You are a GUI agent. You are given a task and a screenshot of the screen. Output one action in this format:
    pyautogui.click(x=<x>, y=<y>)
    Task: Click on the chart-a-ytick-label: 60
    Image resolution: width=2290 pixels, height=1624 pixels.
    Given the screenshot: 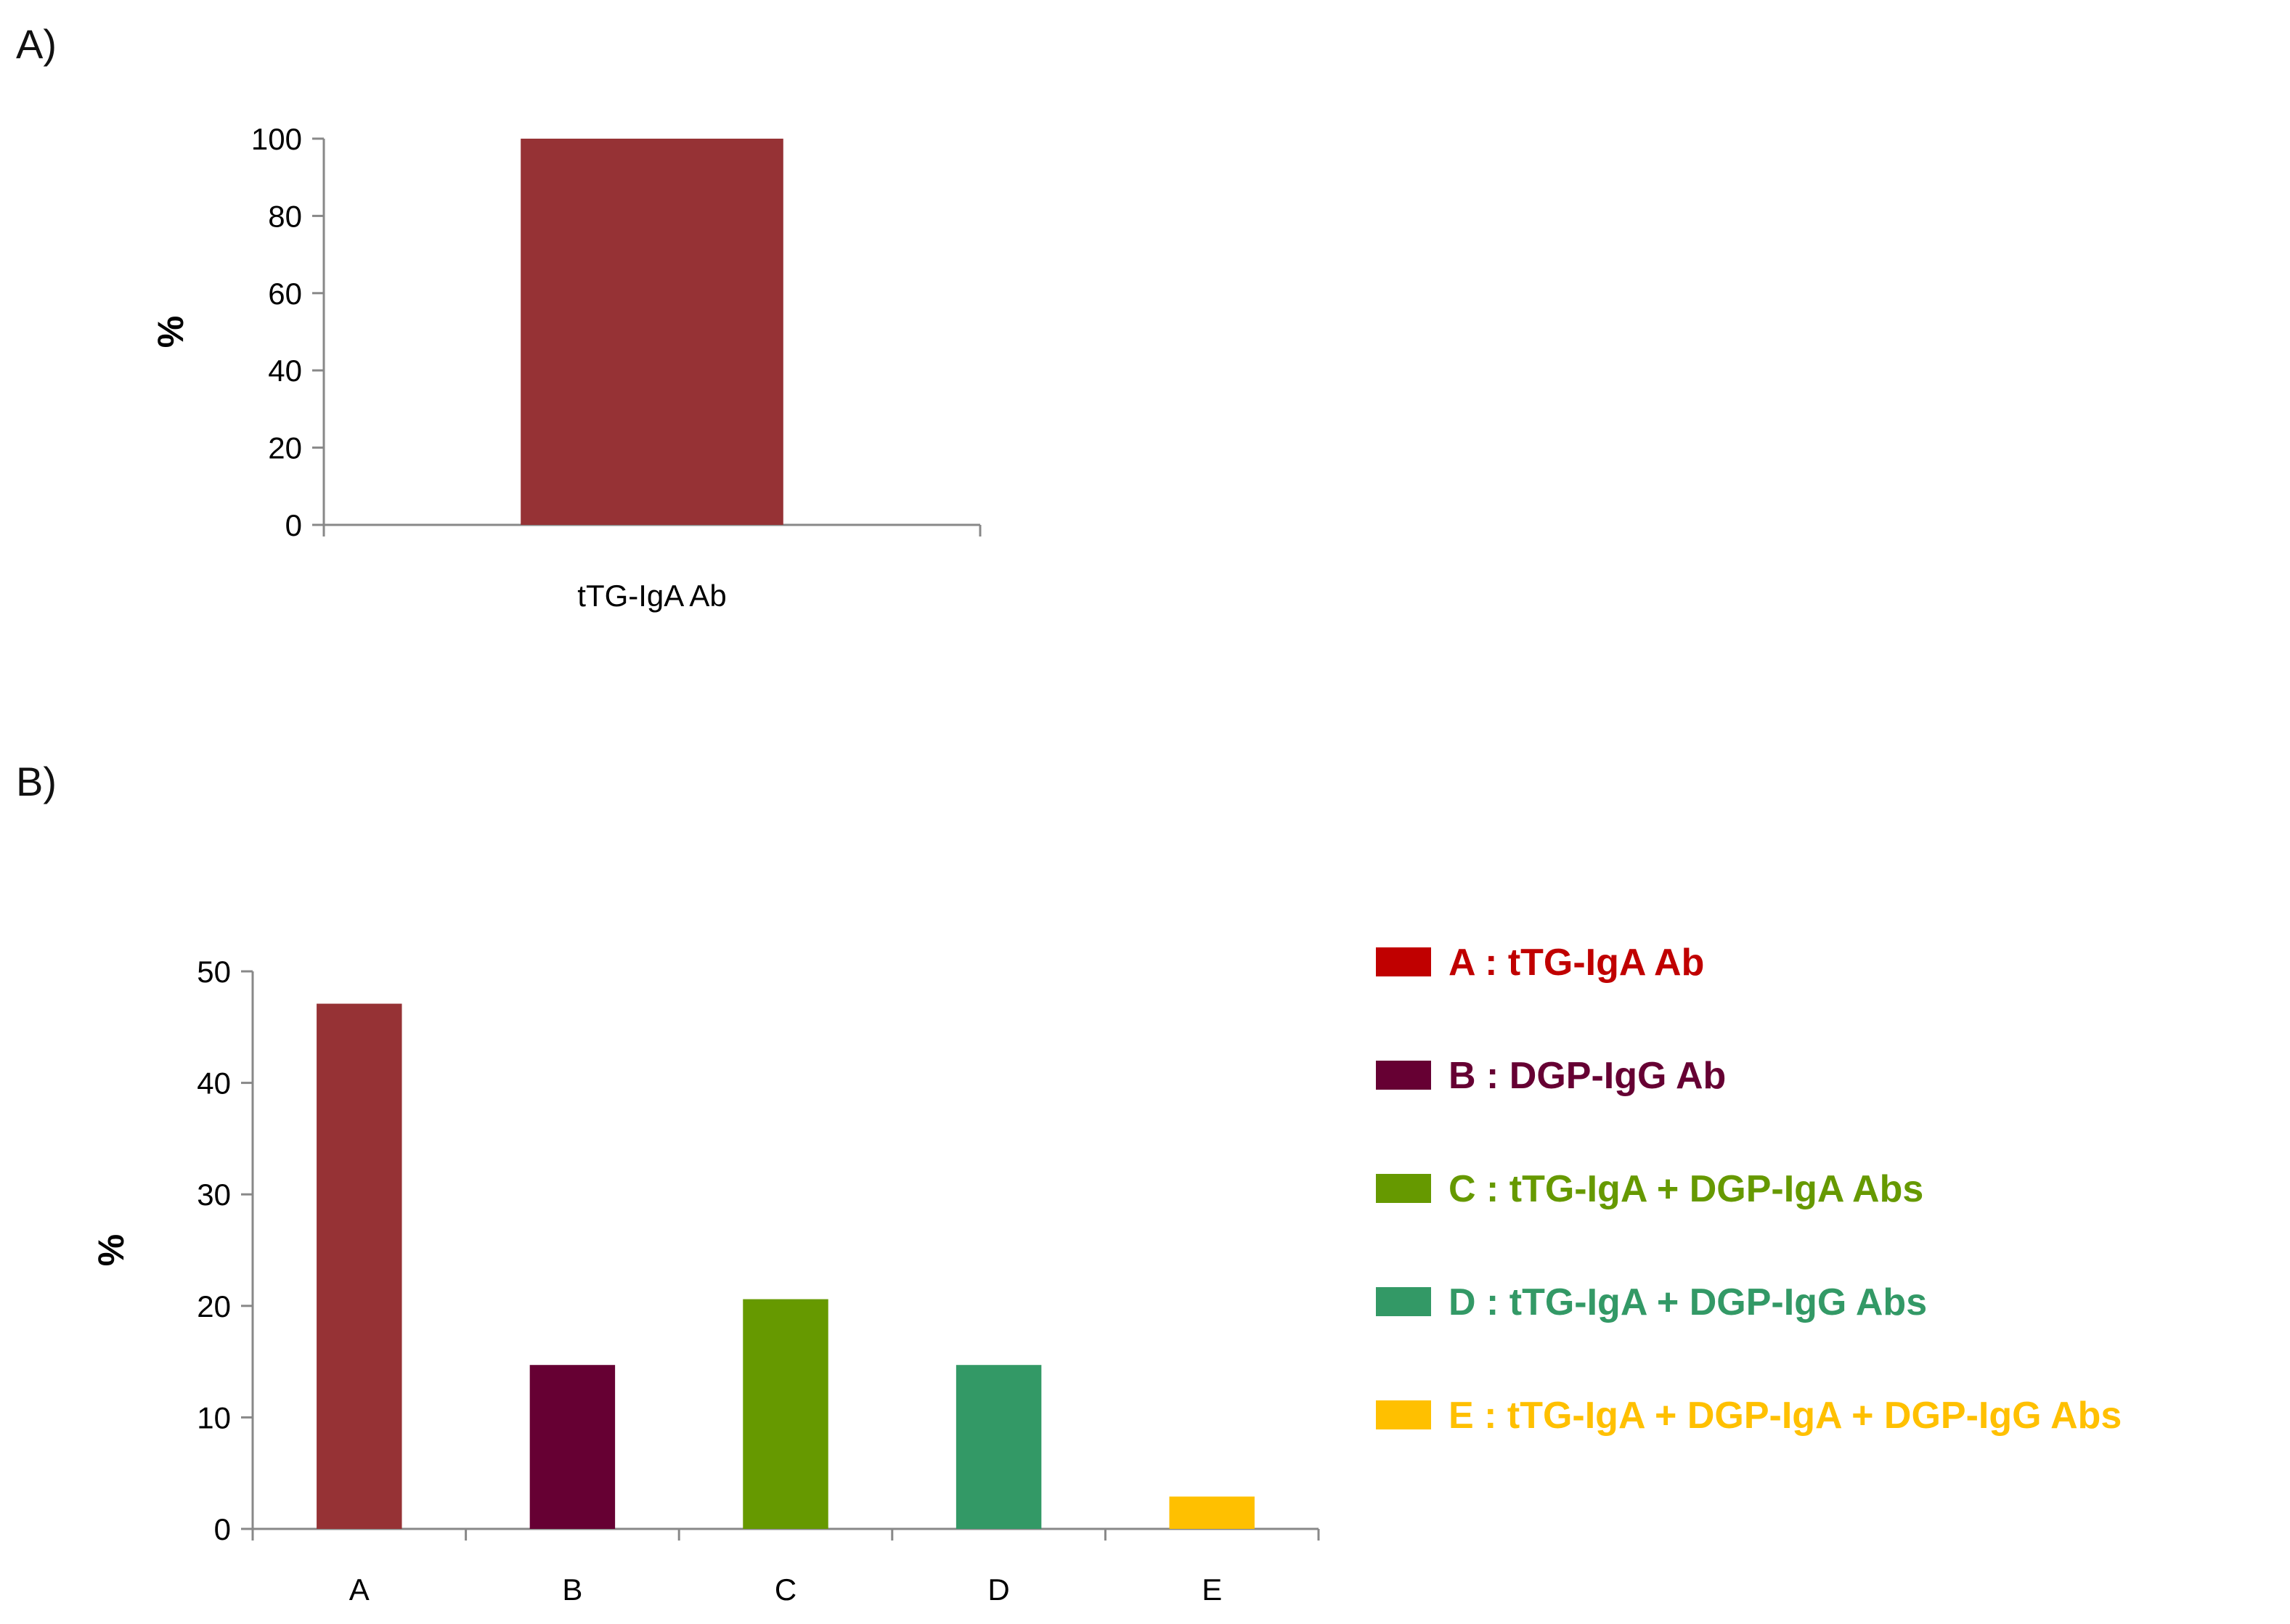 What is the action you would take?
    pyautogui.click(x=285, y=294)
    